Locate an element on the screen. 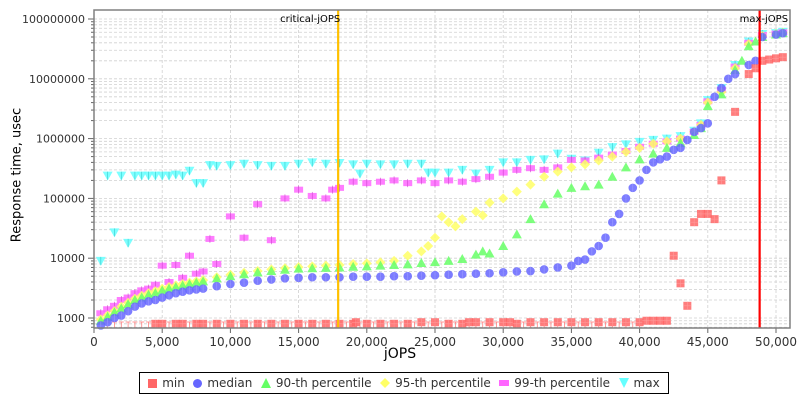 This screenshot has height=404, width=800. y-axis-label: Response time, usec is located at coordinates (17, 175).